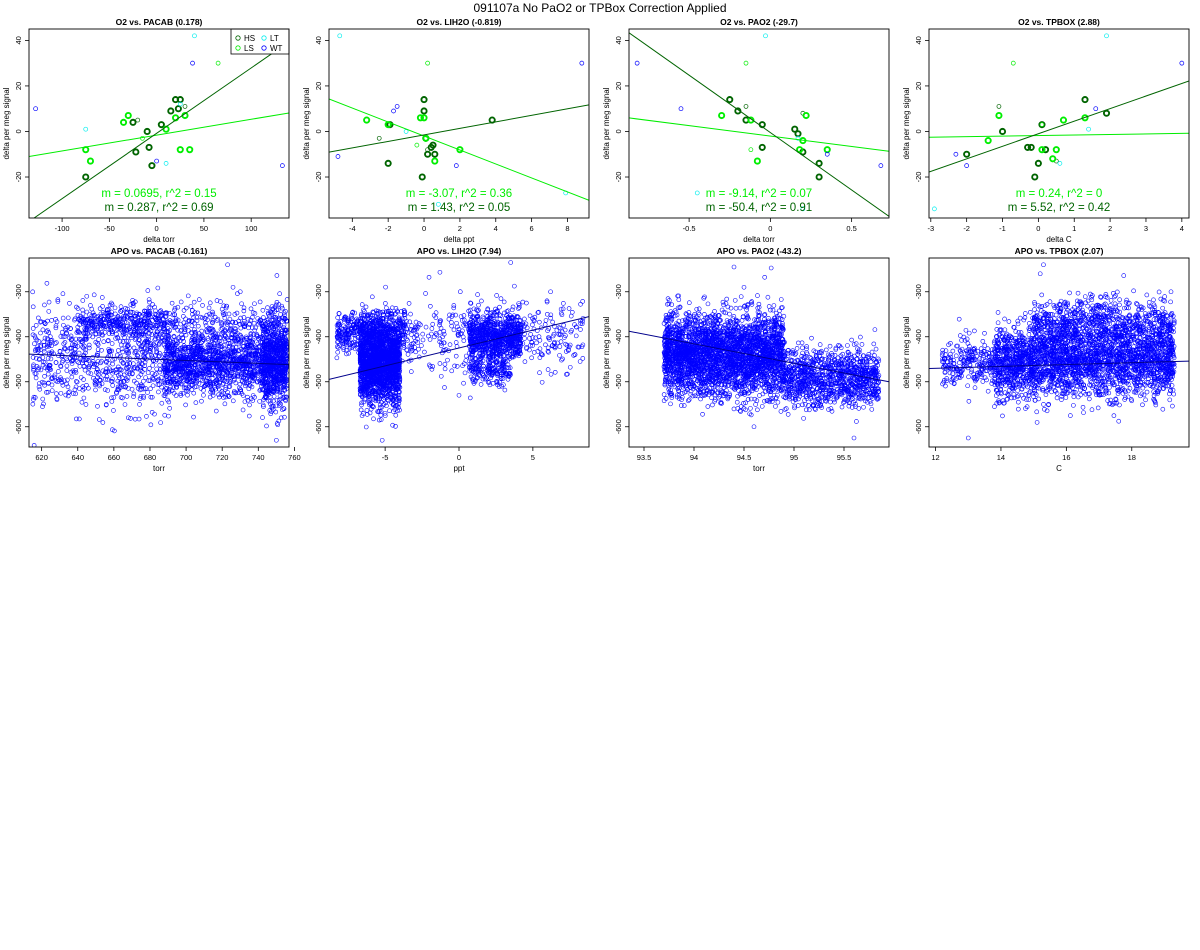  Describe the element at coordinates (86, 129) in the screenshot. I see `data-point-lt` at that location.